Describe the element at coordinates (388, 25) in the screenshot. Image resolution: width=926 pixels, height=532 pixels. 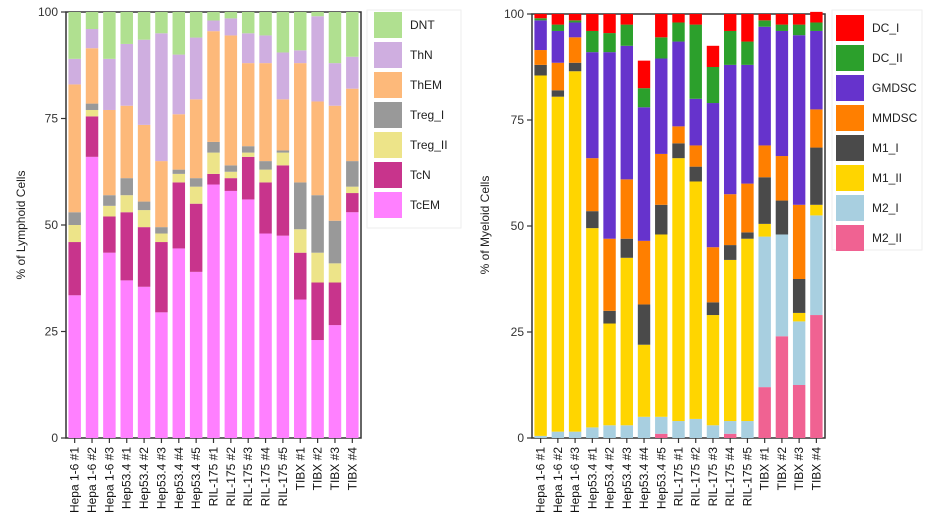
I see `legend-swatch-dnt` at that location.